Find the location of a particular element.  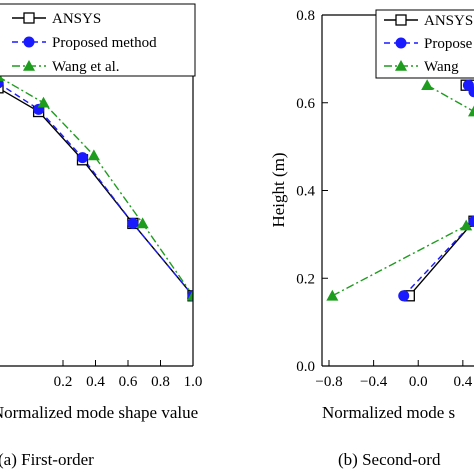

panel-a-x-tick-label: 0.8 is located at coordinates (160, 382).